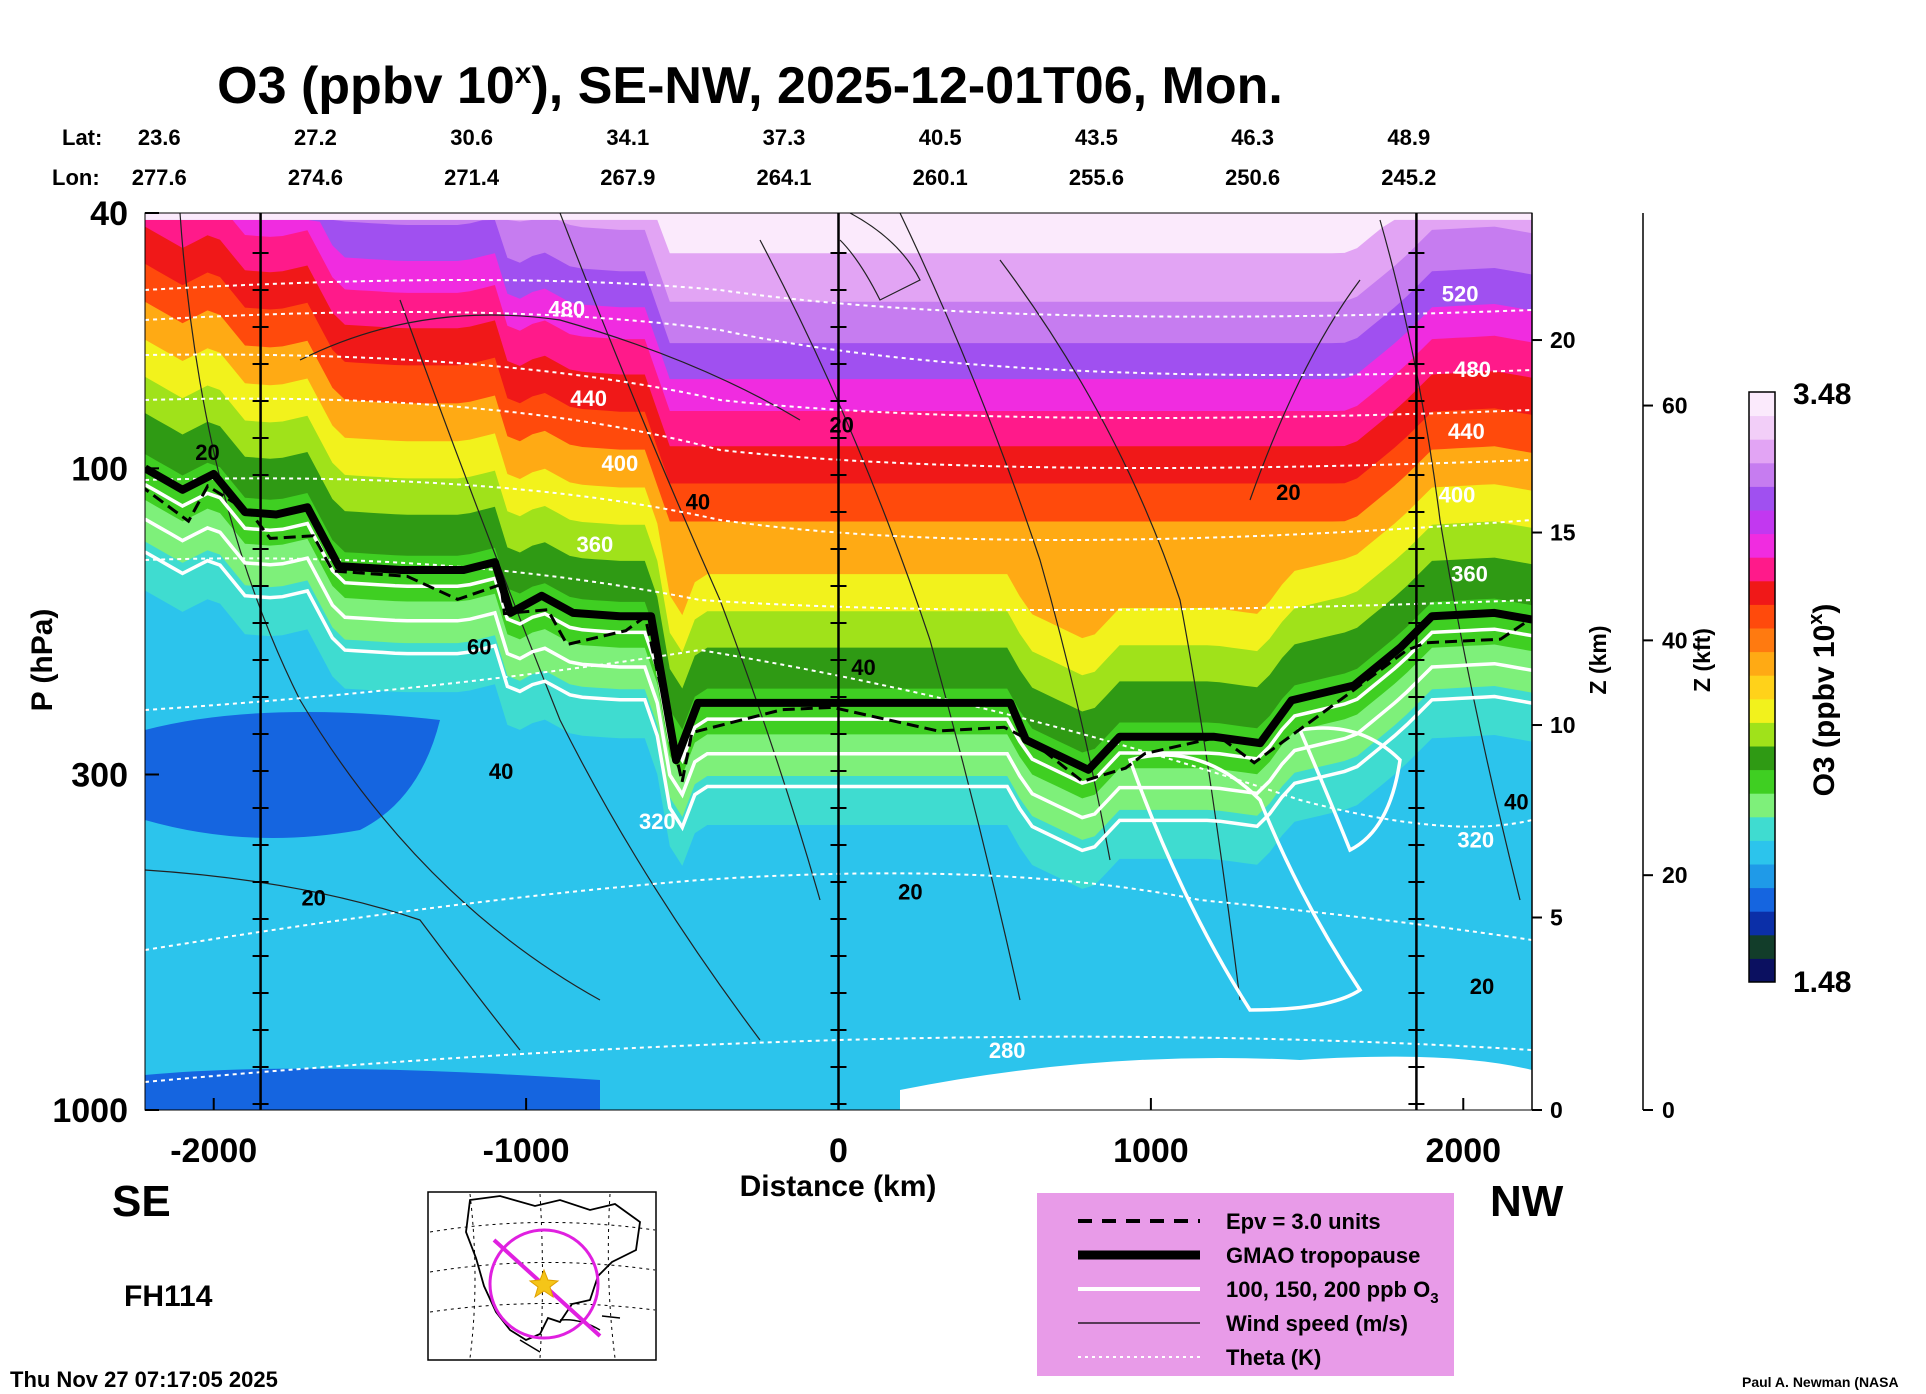 The height and width of the screenshot is (1394, 1926). I want to click on station-lat: 23.6, so click(159, 137).